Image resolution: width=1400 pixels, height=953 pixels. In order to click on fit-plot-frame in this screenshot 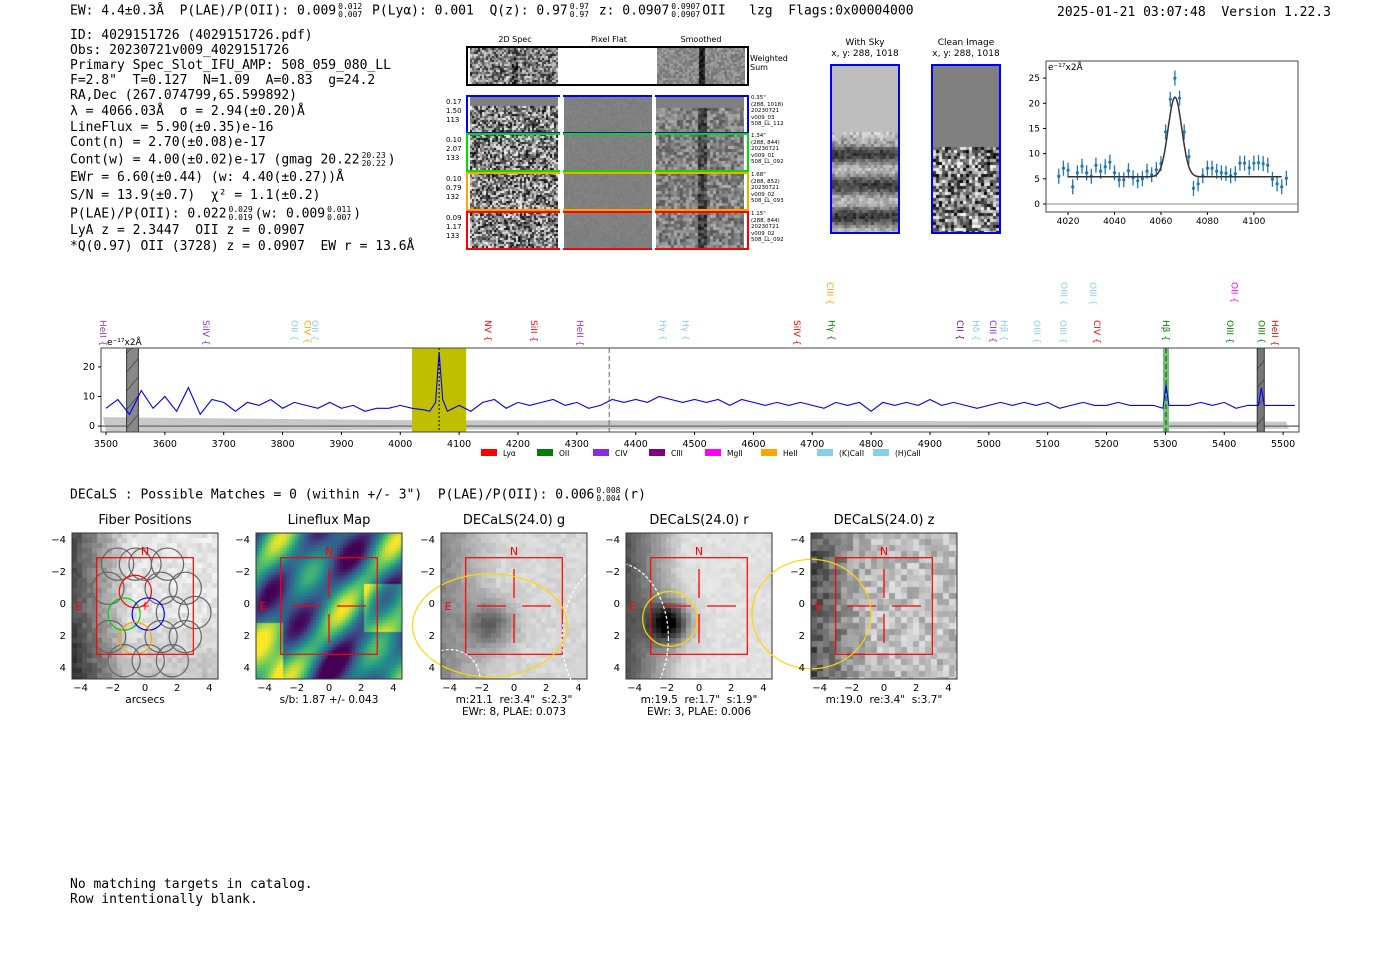, I will do `click(1172, 136)`.